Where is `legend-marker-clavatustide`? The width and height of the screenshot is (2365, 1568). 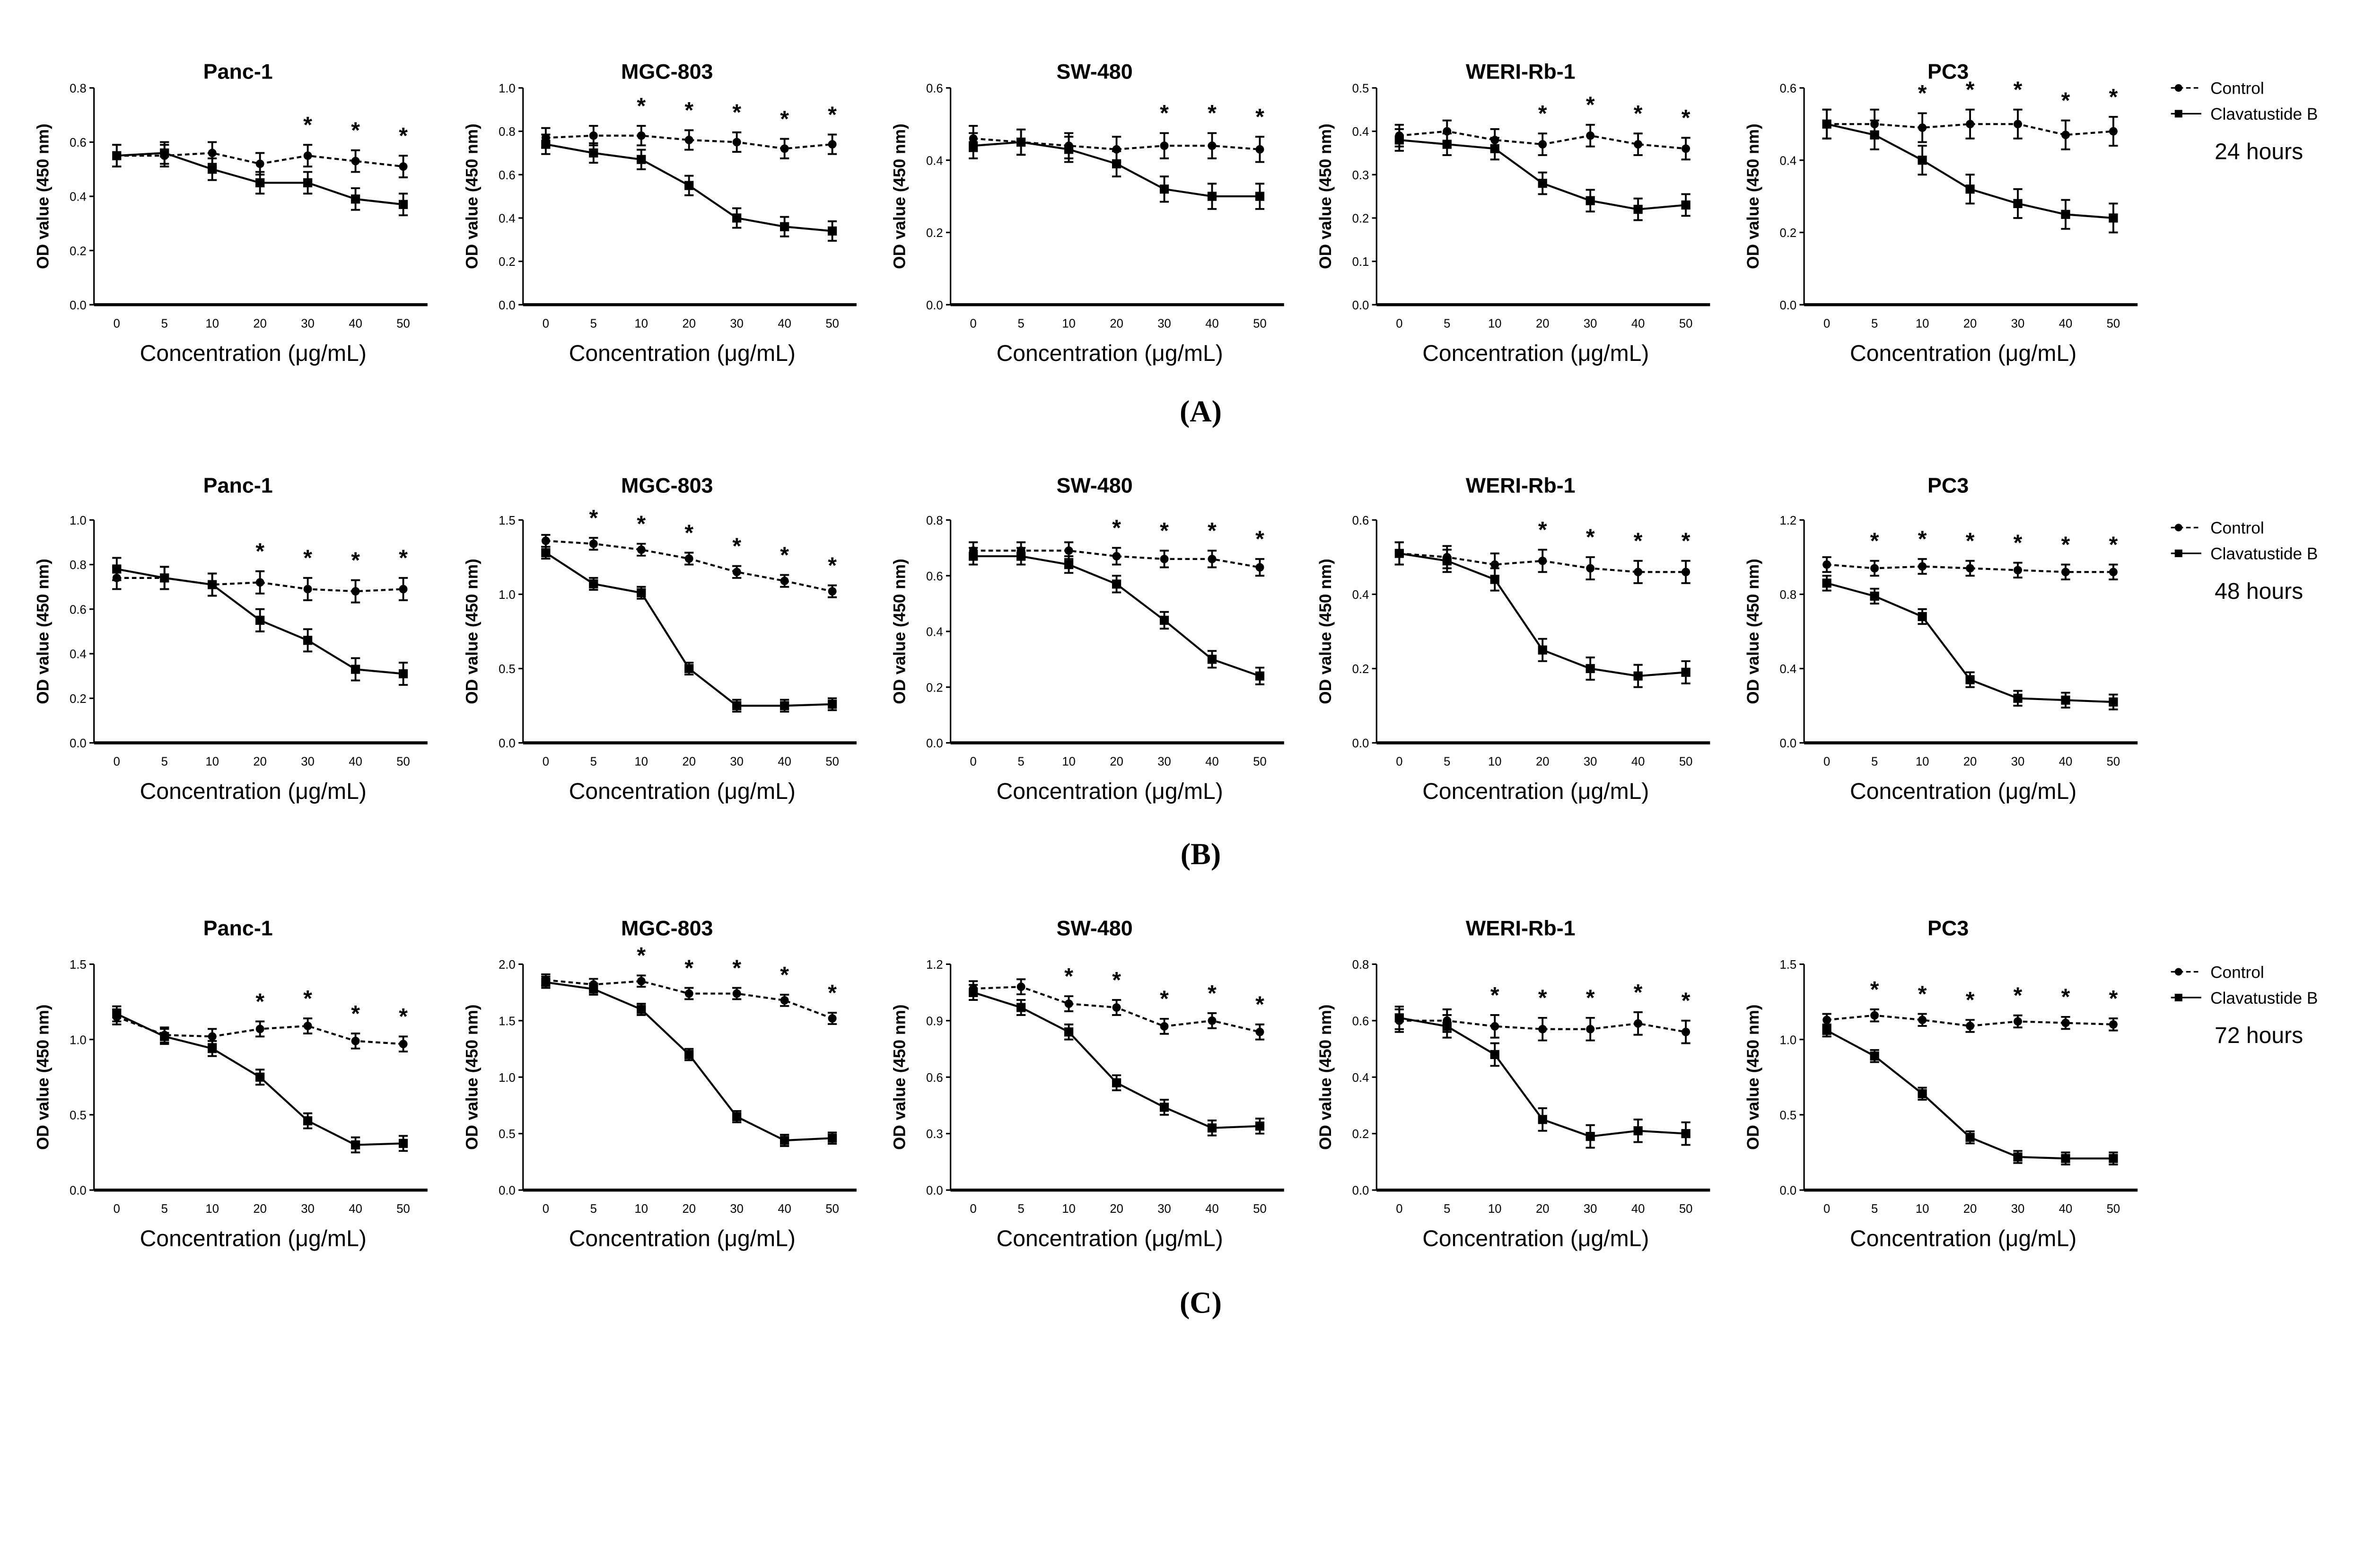
legend-marker-clavatustide is located at coordinates (2178, 553).